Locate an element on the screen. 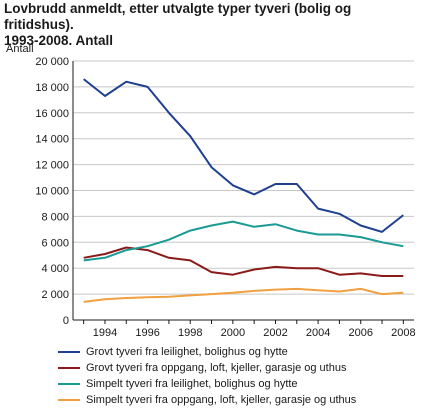  chart-title-line-2: 1993-2008. Antall is located at coordinates (59, 40).